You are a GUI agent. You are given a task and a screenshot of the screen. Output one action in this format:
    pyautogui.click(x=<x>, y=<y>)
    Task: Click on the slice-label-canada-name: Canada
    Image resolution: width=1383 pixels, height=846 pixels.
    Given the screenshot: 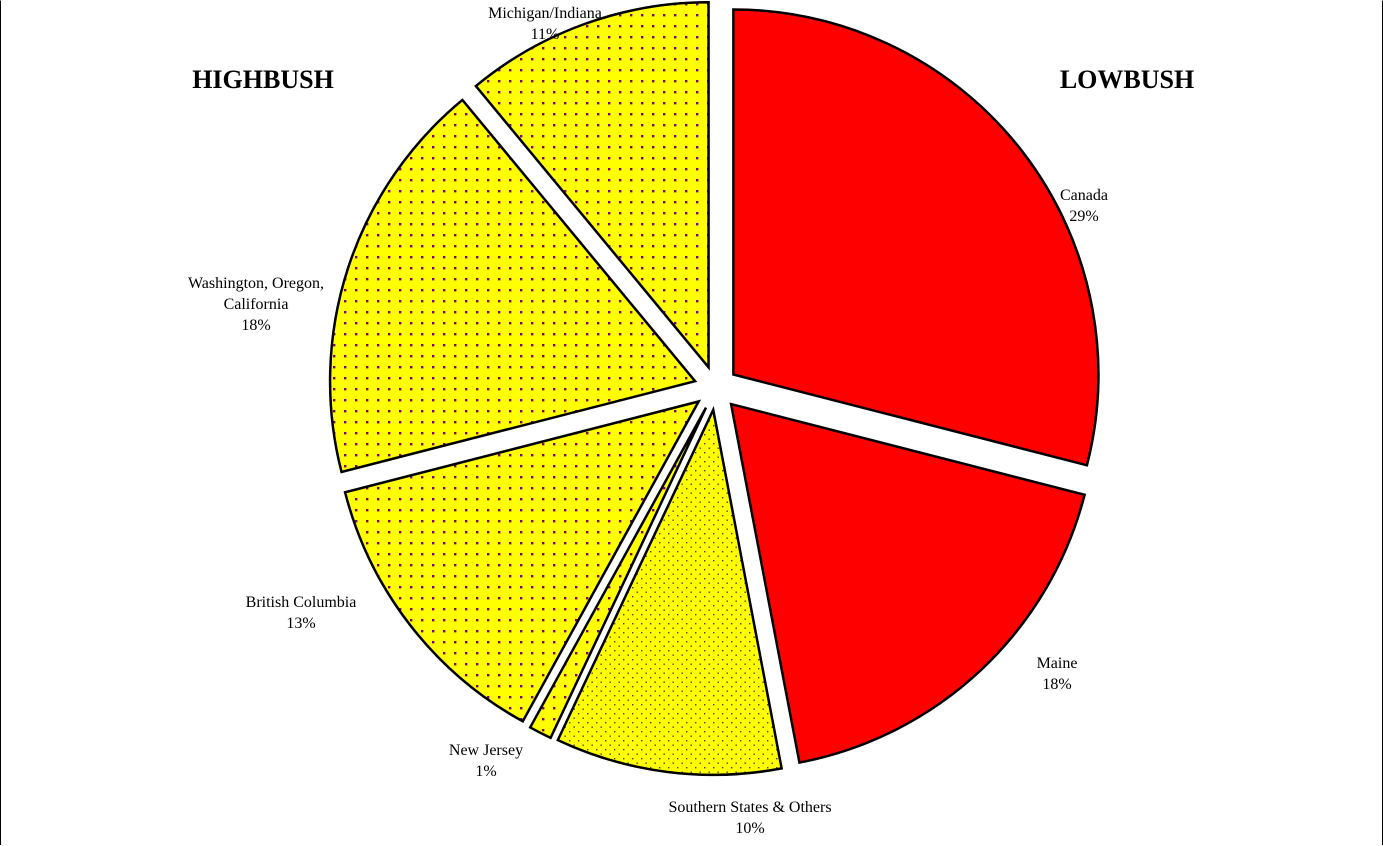 What is the action you would take?
    pyautogui.click(x=1084, y=195)
    